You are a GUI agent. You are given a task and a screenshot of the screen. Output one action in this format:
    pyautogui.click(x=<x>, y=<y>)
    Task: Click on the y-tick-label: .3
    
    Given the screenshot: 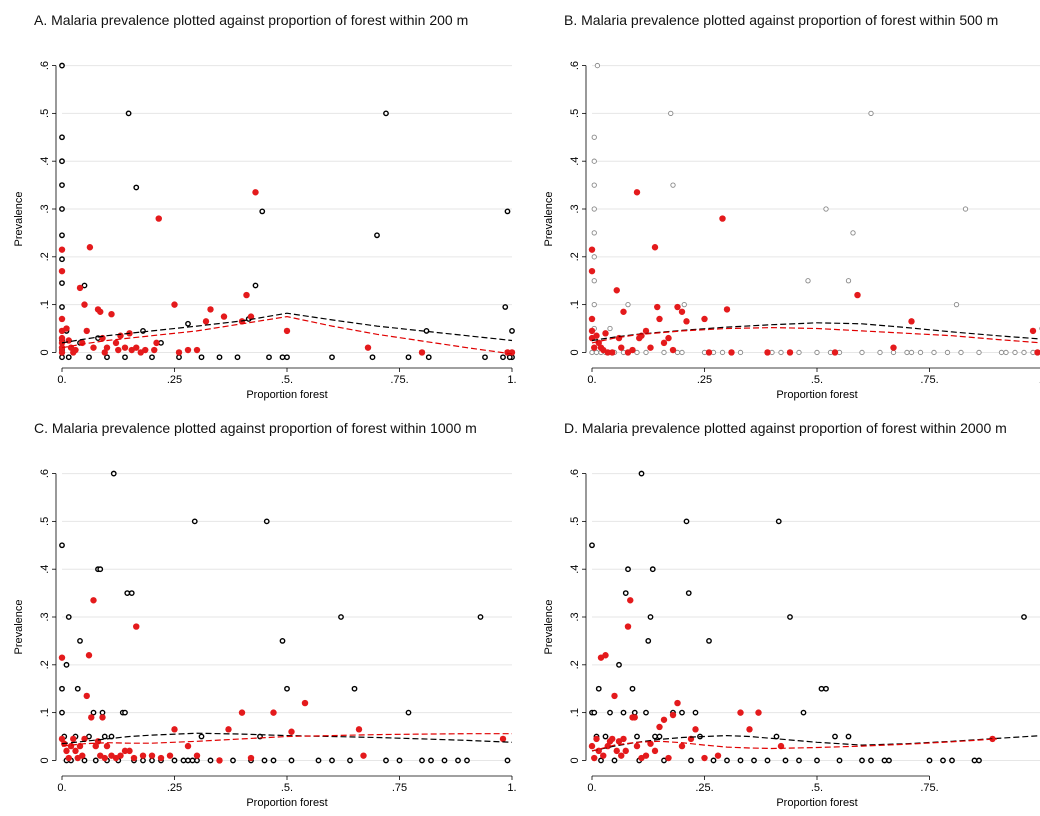 What is the action you would take?
    pyautogui.click(x=45, y=208)
    